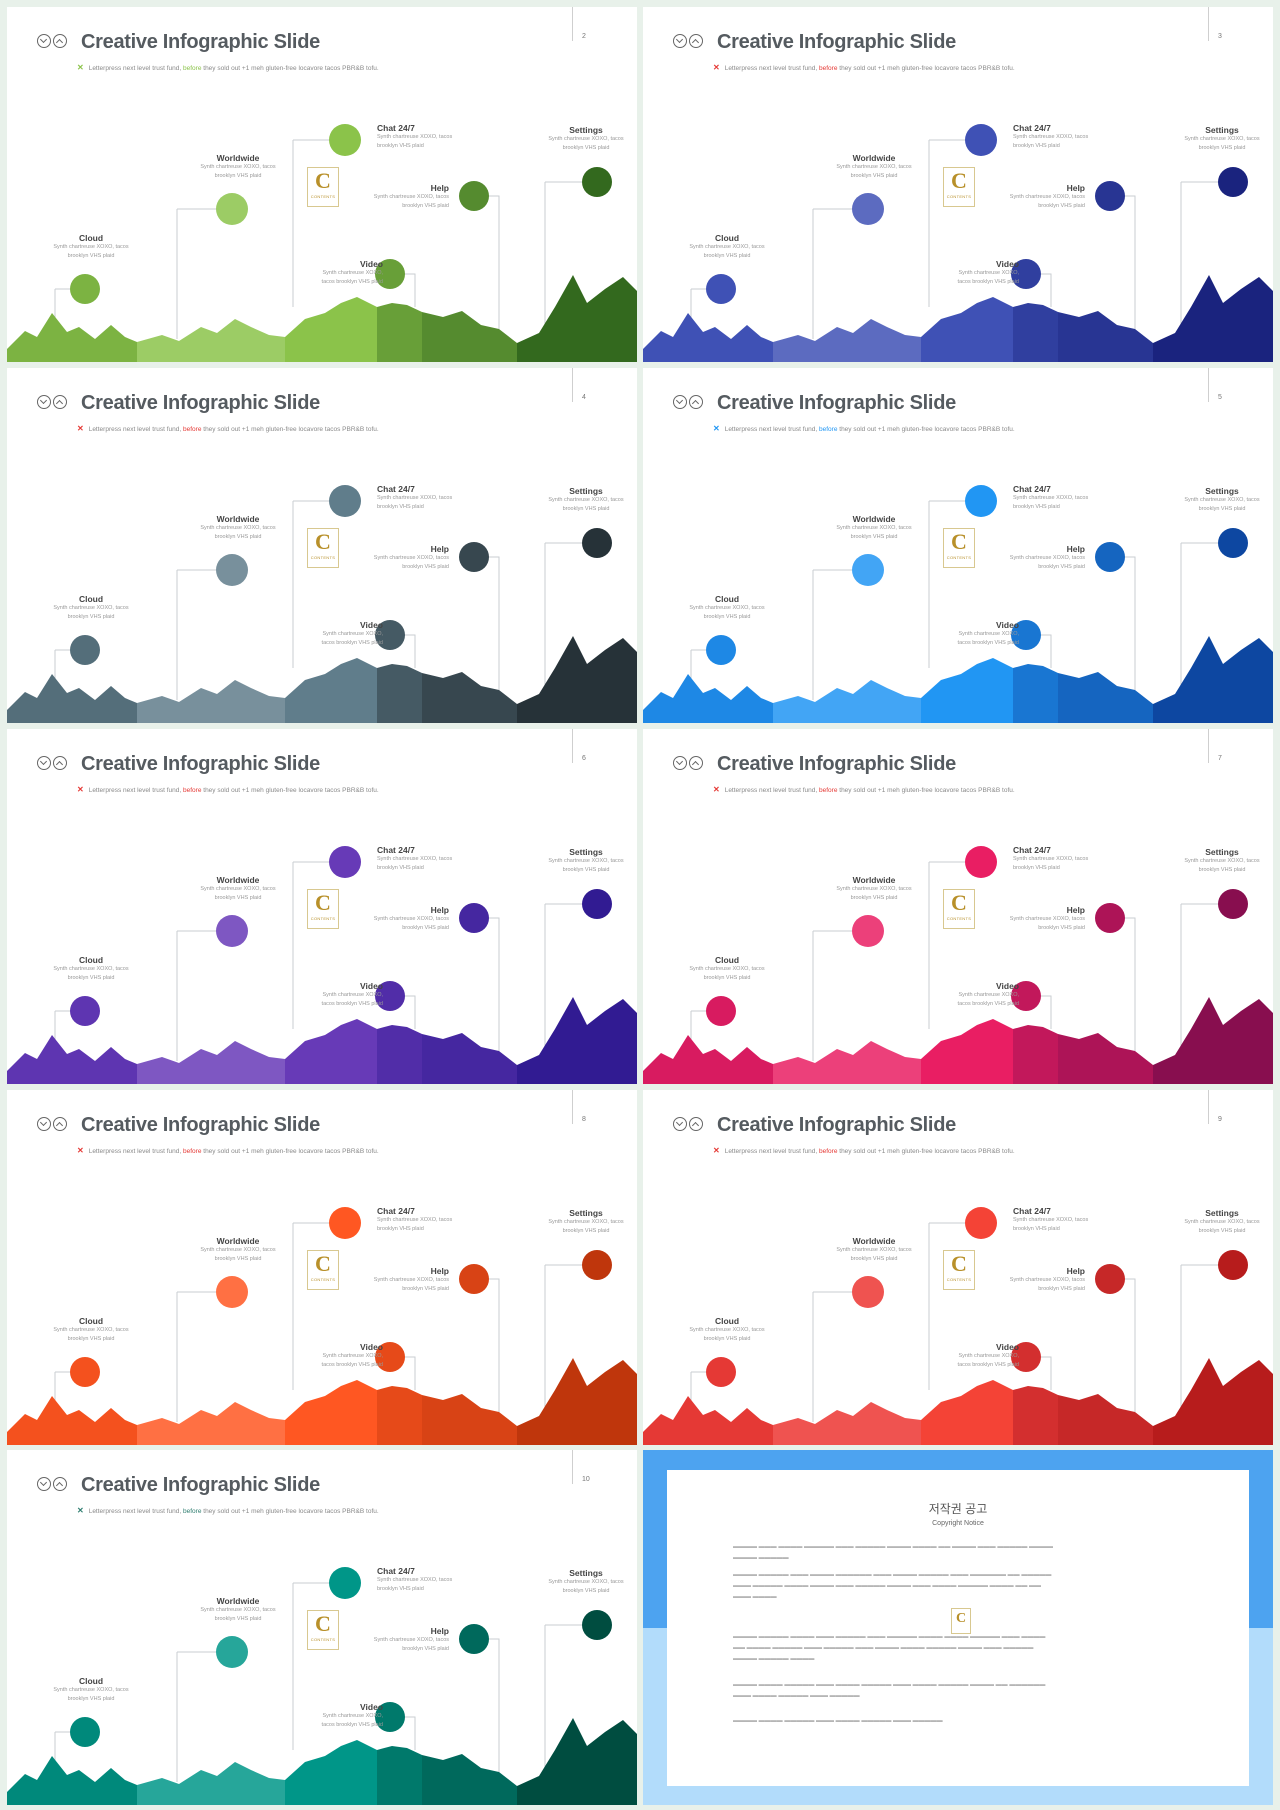 Image resolution: width=1280 pixels, height=1810 pixels. What do you see at coordinates (323, 909) in the screenshot?
I see `contents-logo: C CONTENTS` at bounding box center [323, 909].